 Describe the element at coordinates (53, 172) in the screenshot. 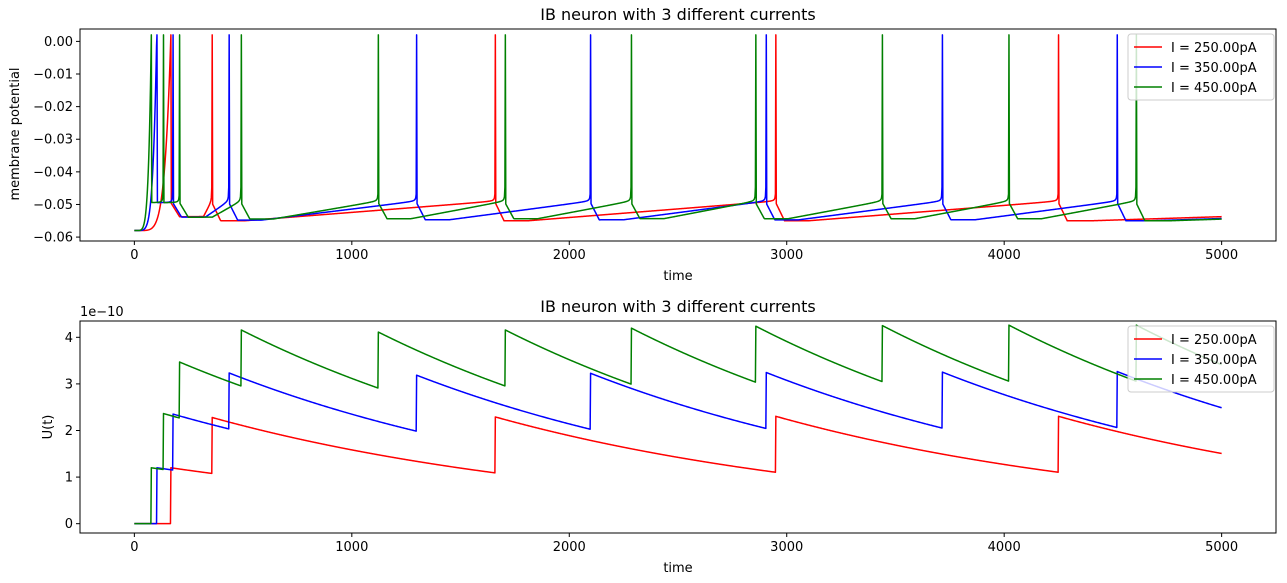

I see `y-tick-label: −0.04` at that location.